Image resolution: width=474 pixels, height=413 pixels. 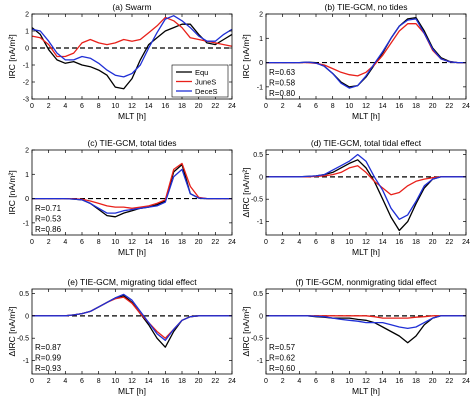 I want to click on panel-title: (a) Swarm, so click(x=131, y=7).